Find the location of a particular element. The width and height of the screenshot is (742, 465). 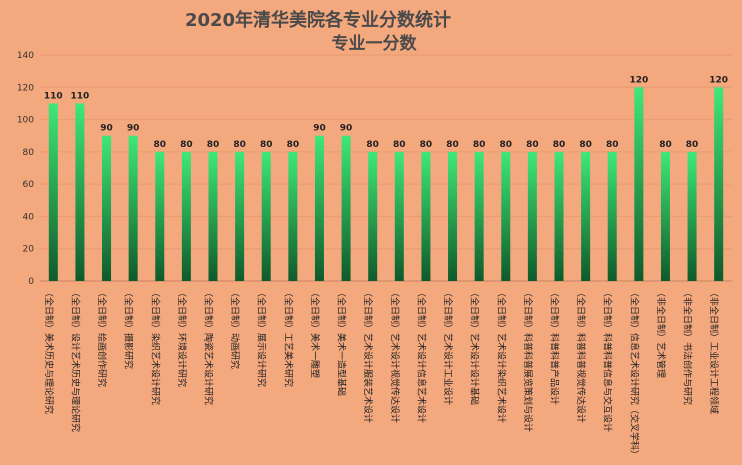

y-tick-label: 140 is located at coordinates (25, 56).